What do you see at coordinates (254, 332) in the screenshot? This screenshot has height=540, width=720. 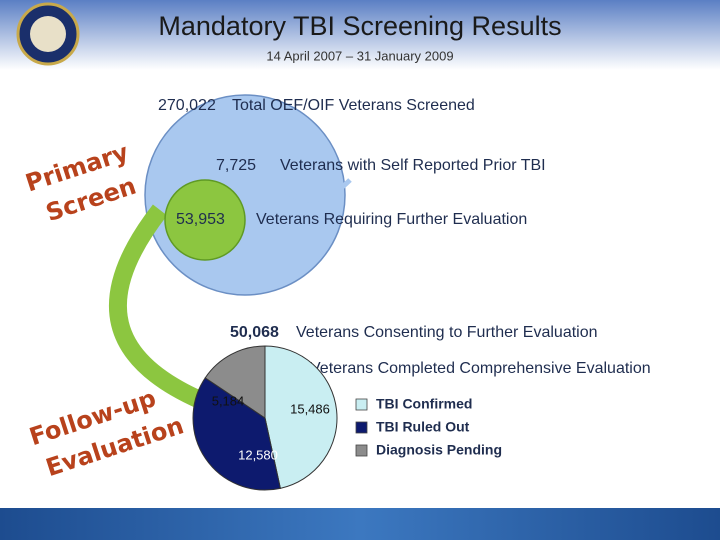 I see `stat-number: 50,068` at bounding box center [254, 332].